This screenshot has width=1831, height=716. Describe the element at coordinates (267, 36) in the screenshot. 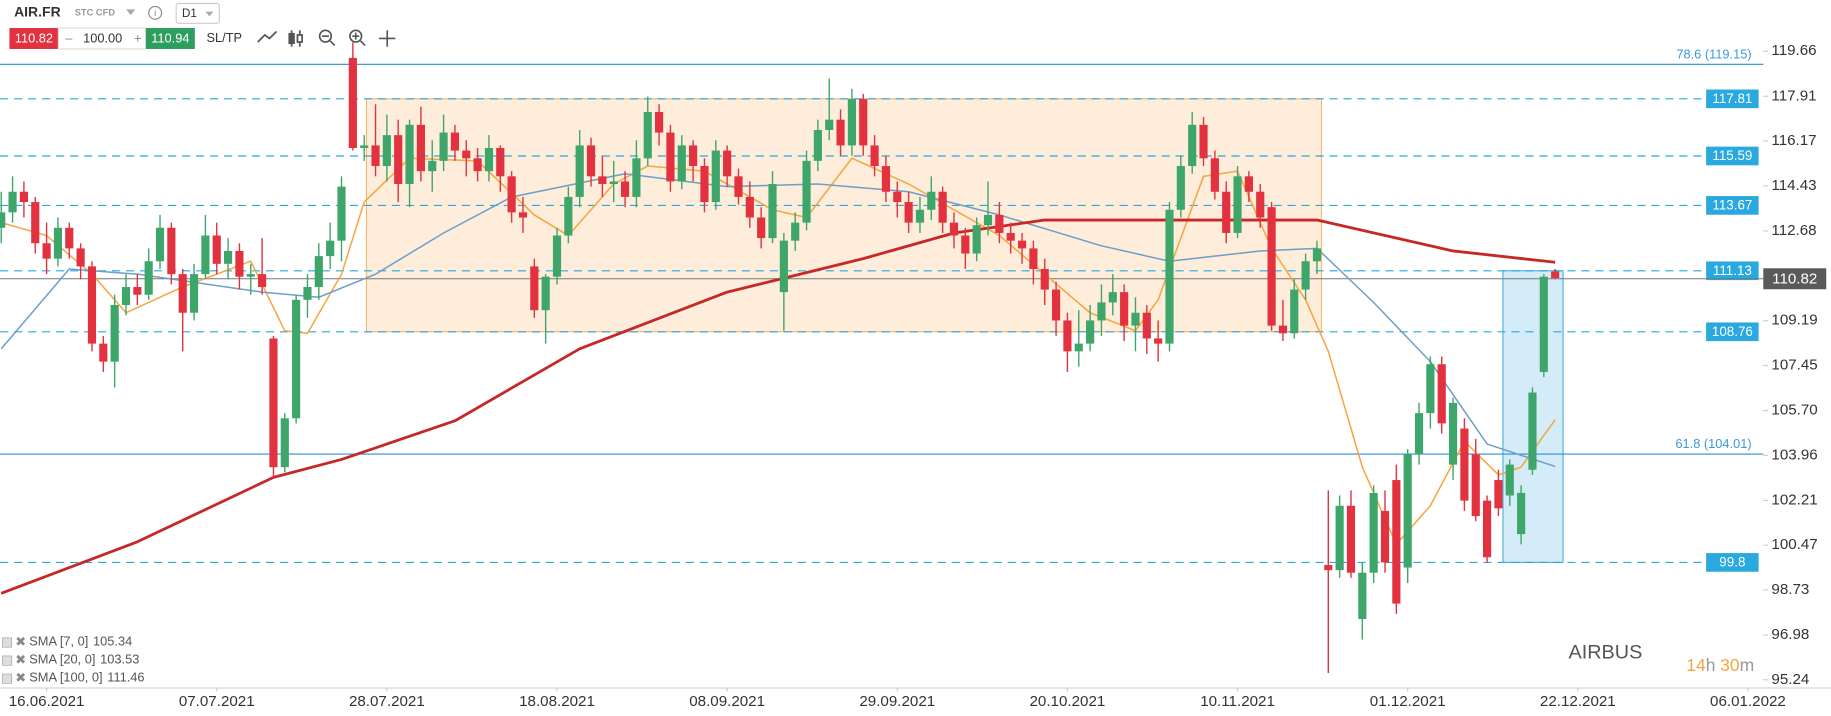

I see `line-chart-icon` at that location.